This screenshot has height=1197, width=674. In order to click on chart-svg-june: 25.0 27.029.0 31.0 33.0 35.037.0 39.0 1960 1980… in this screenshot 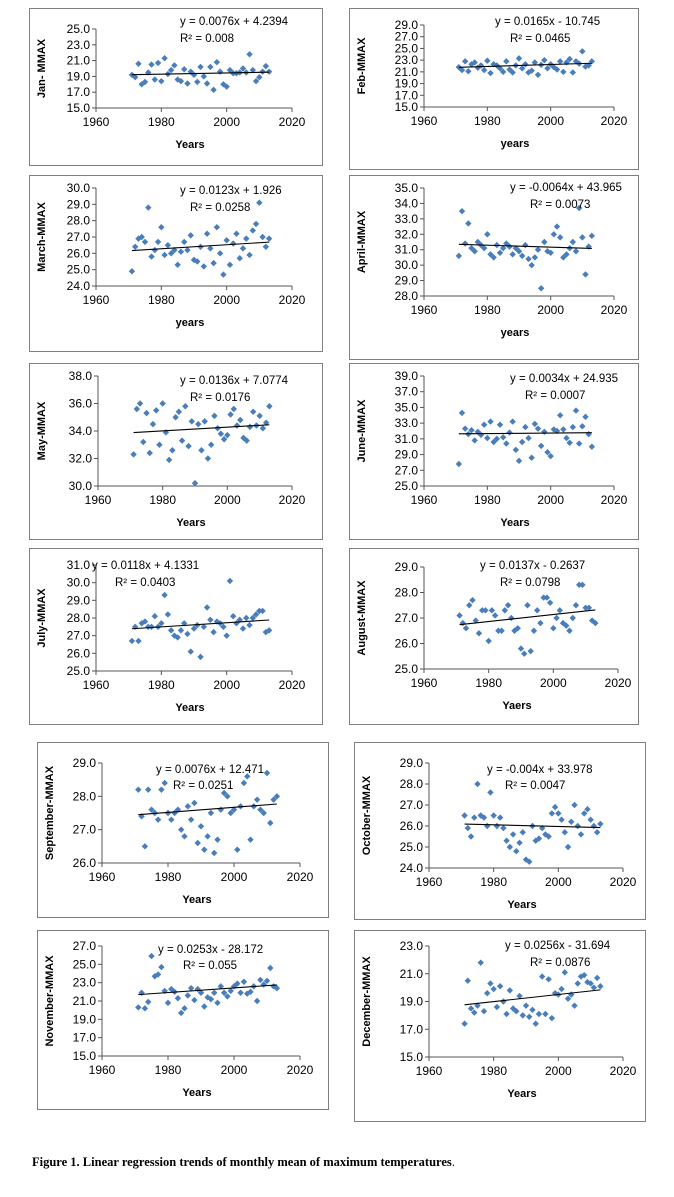, I will do `click(492, 449)`.